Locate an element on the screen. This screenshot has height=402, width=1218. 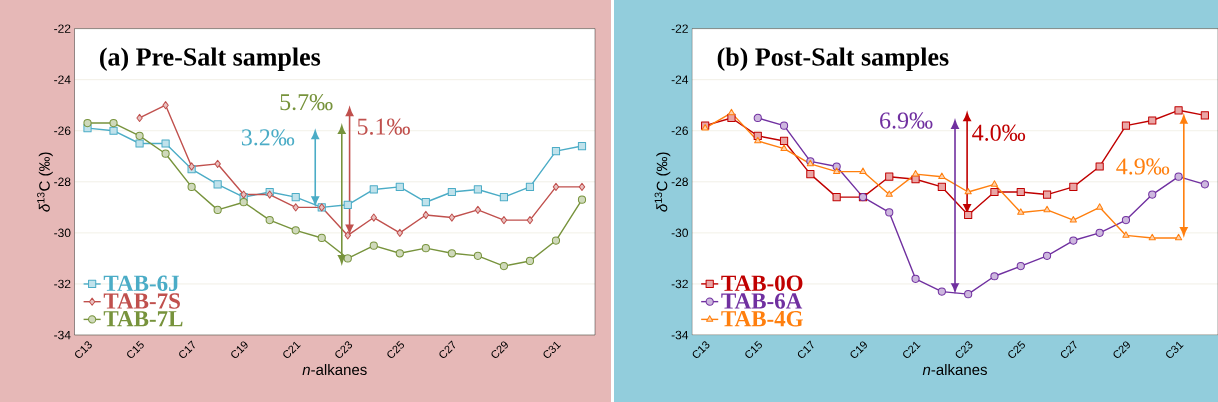
text: (a) Pre-Salt samples is located at coordinates (210, 59).